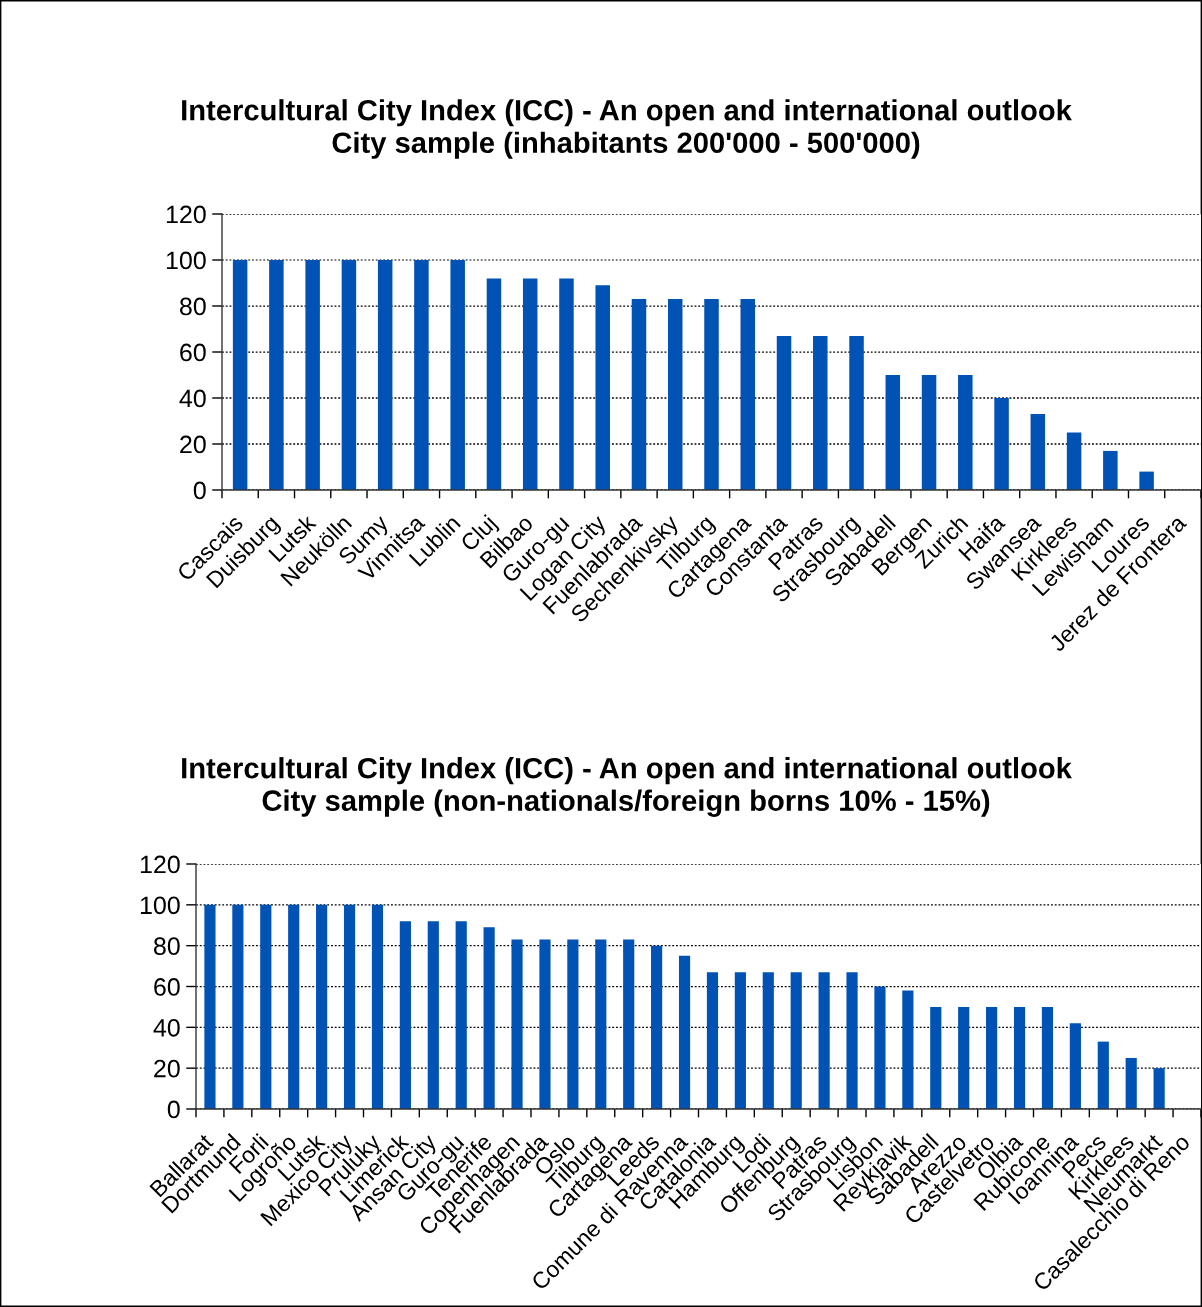 Image resolution: width=1202 pixels, height=1307 pixels. What do you see at coordinates (627, 129) in the screenshot?
I see `chart-title: Intercultural City Index (ICC) - An open and international outlook City sample (inhabitants 200'000 - 500'000)` at bounding box center [627, 129].